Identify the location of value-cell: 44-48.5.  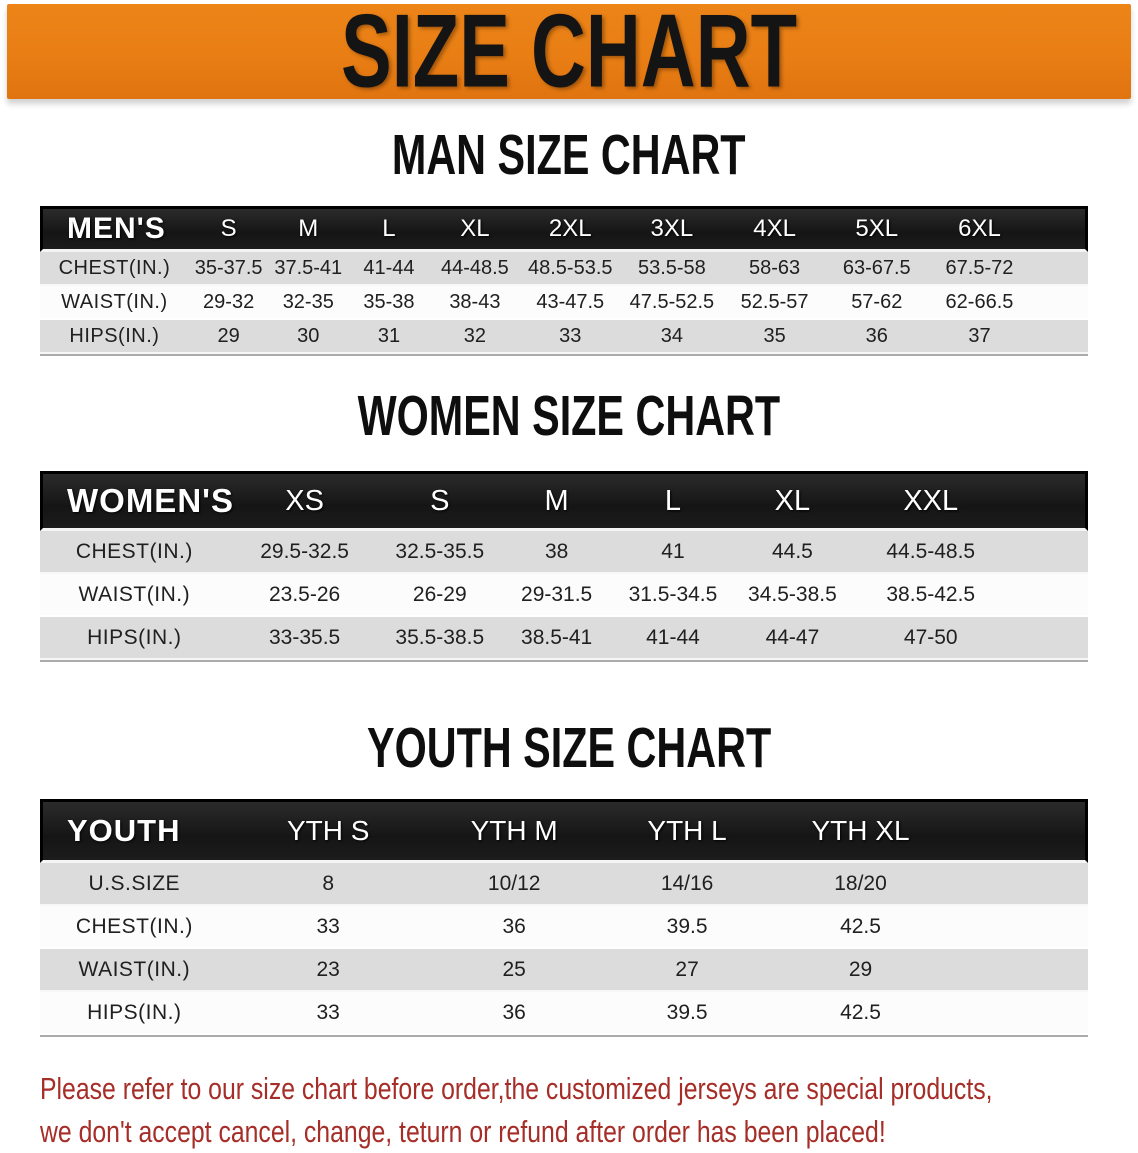
(474, 269).